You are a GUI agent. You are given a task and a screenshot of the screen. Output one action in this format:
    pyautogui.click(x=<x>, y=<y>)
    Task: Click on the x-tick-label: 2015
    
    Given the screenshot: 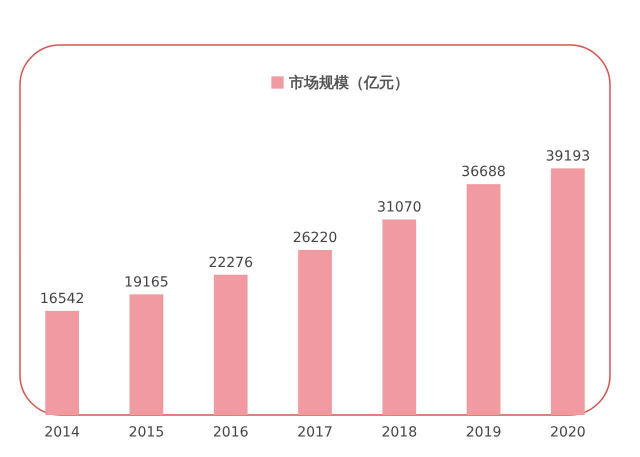 What is the action you would take?
    pyautogui.click(x=146, y=432)
    